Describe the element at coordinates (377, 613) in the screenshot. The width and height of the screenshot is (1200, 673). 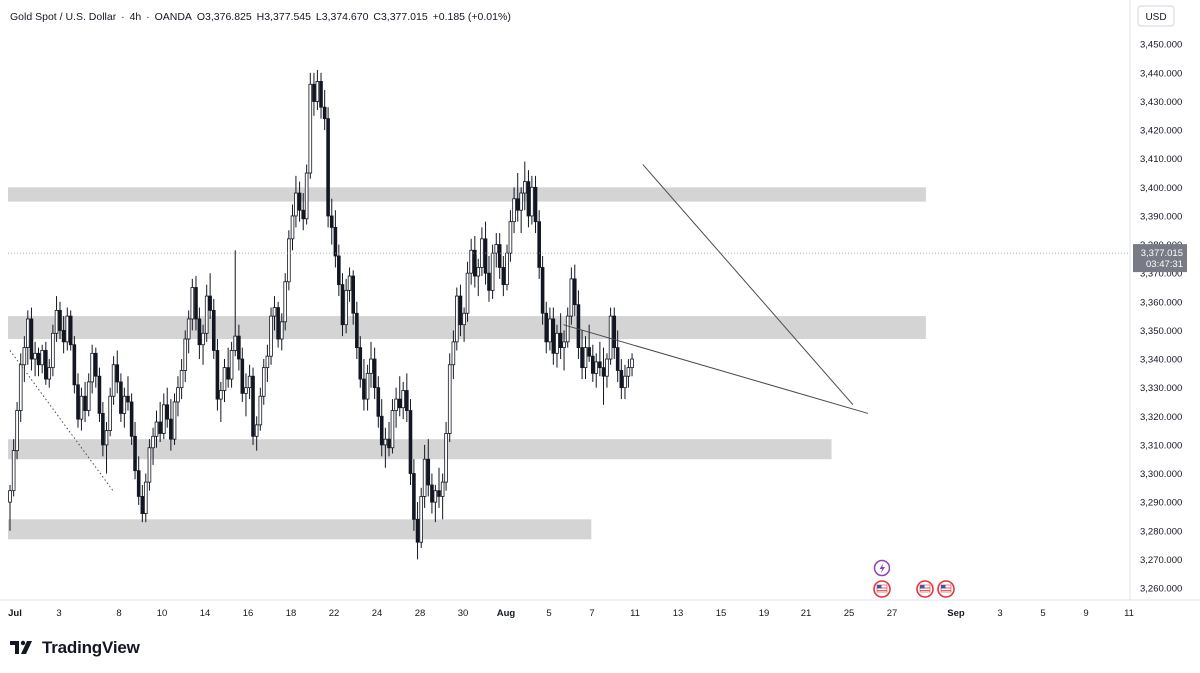
I see `time-tick-label: 24` at that location.